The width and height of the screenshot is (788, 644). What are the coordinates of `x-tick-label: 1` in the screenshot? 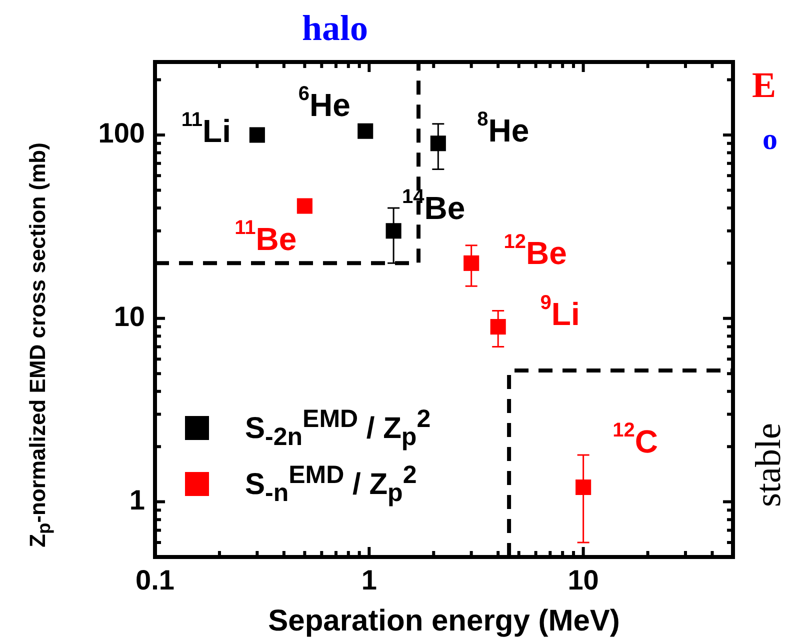 It's located at (369, 580).